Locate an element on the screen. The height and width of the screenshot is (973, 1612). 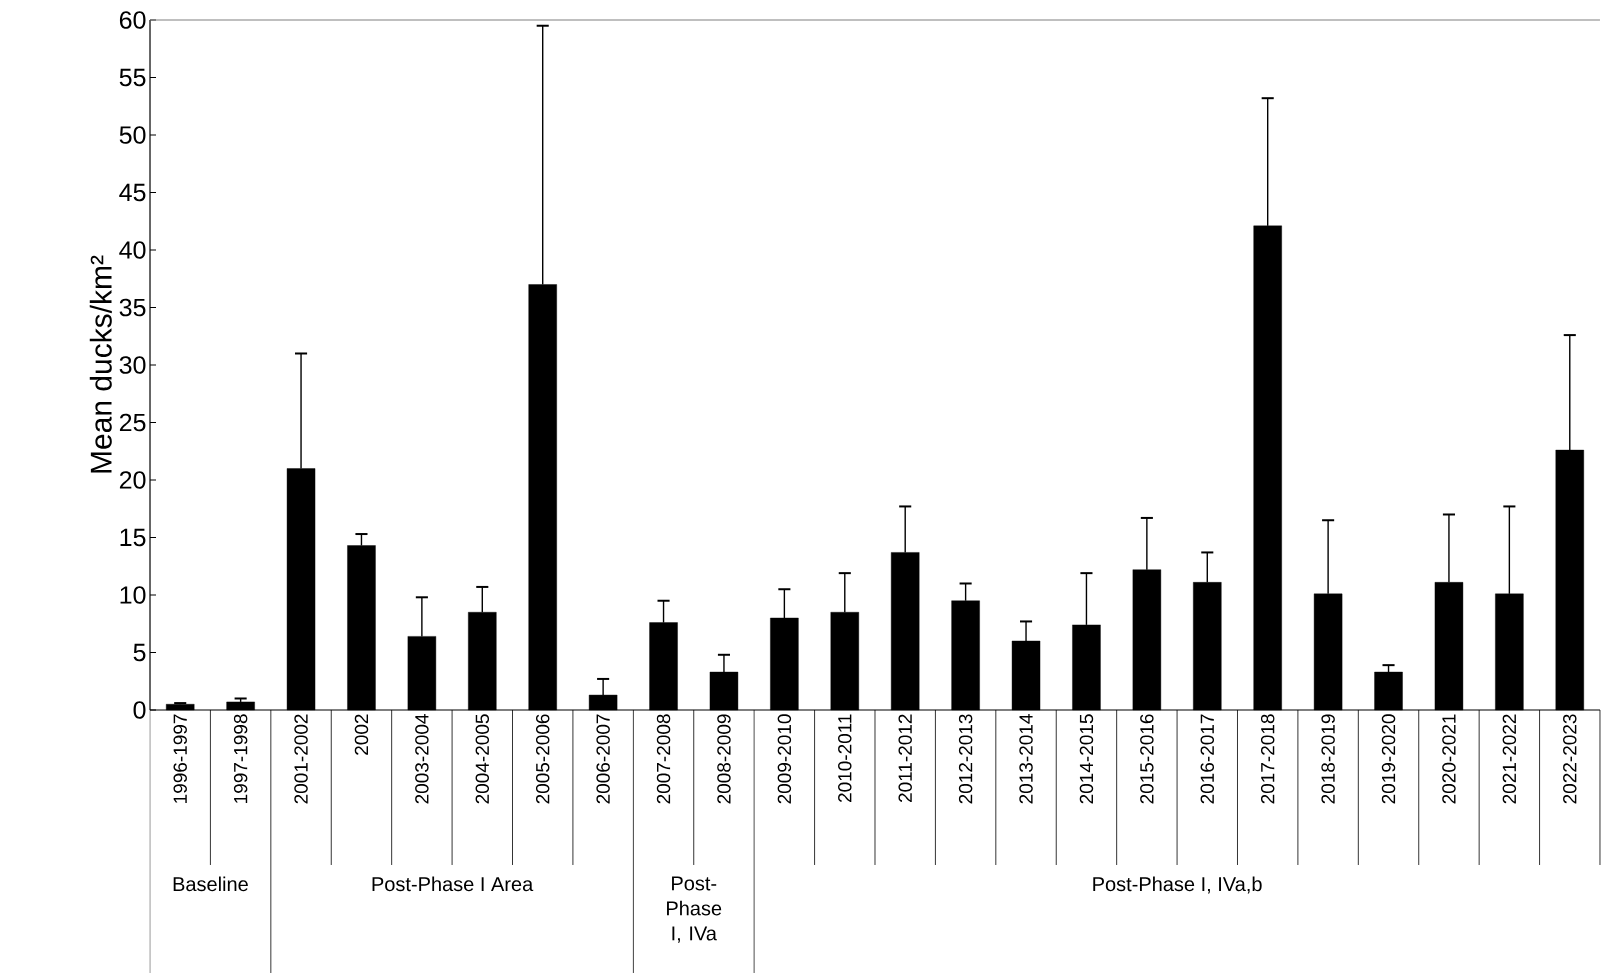
x-tick-label: 2006-2007 is located at coordinates (603, 759).